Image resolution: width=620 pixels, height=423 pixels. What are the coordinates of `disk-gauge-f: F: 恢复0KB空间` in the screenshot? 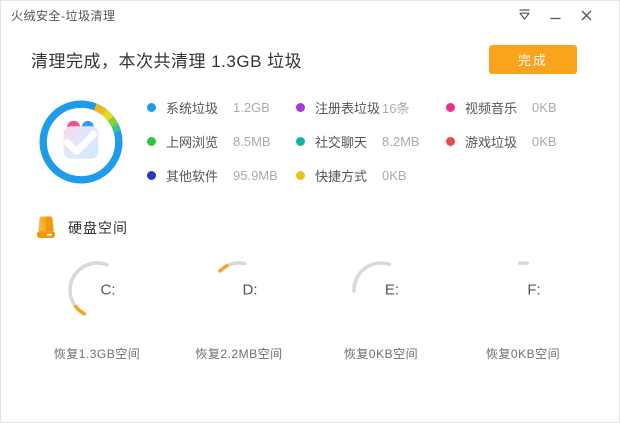 It's located at (523, 310).